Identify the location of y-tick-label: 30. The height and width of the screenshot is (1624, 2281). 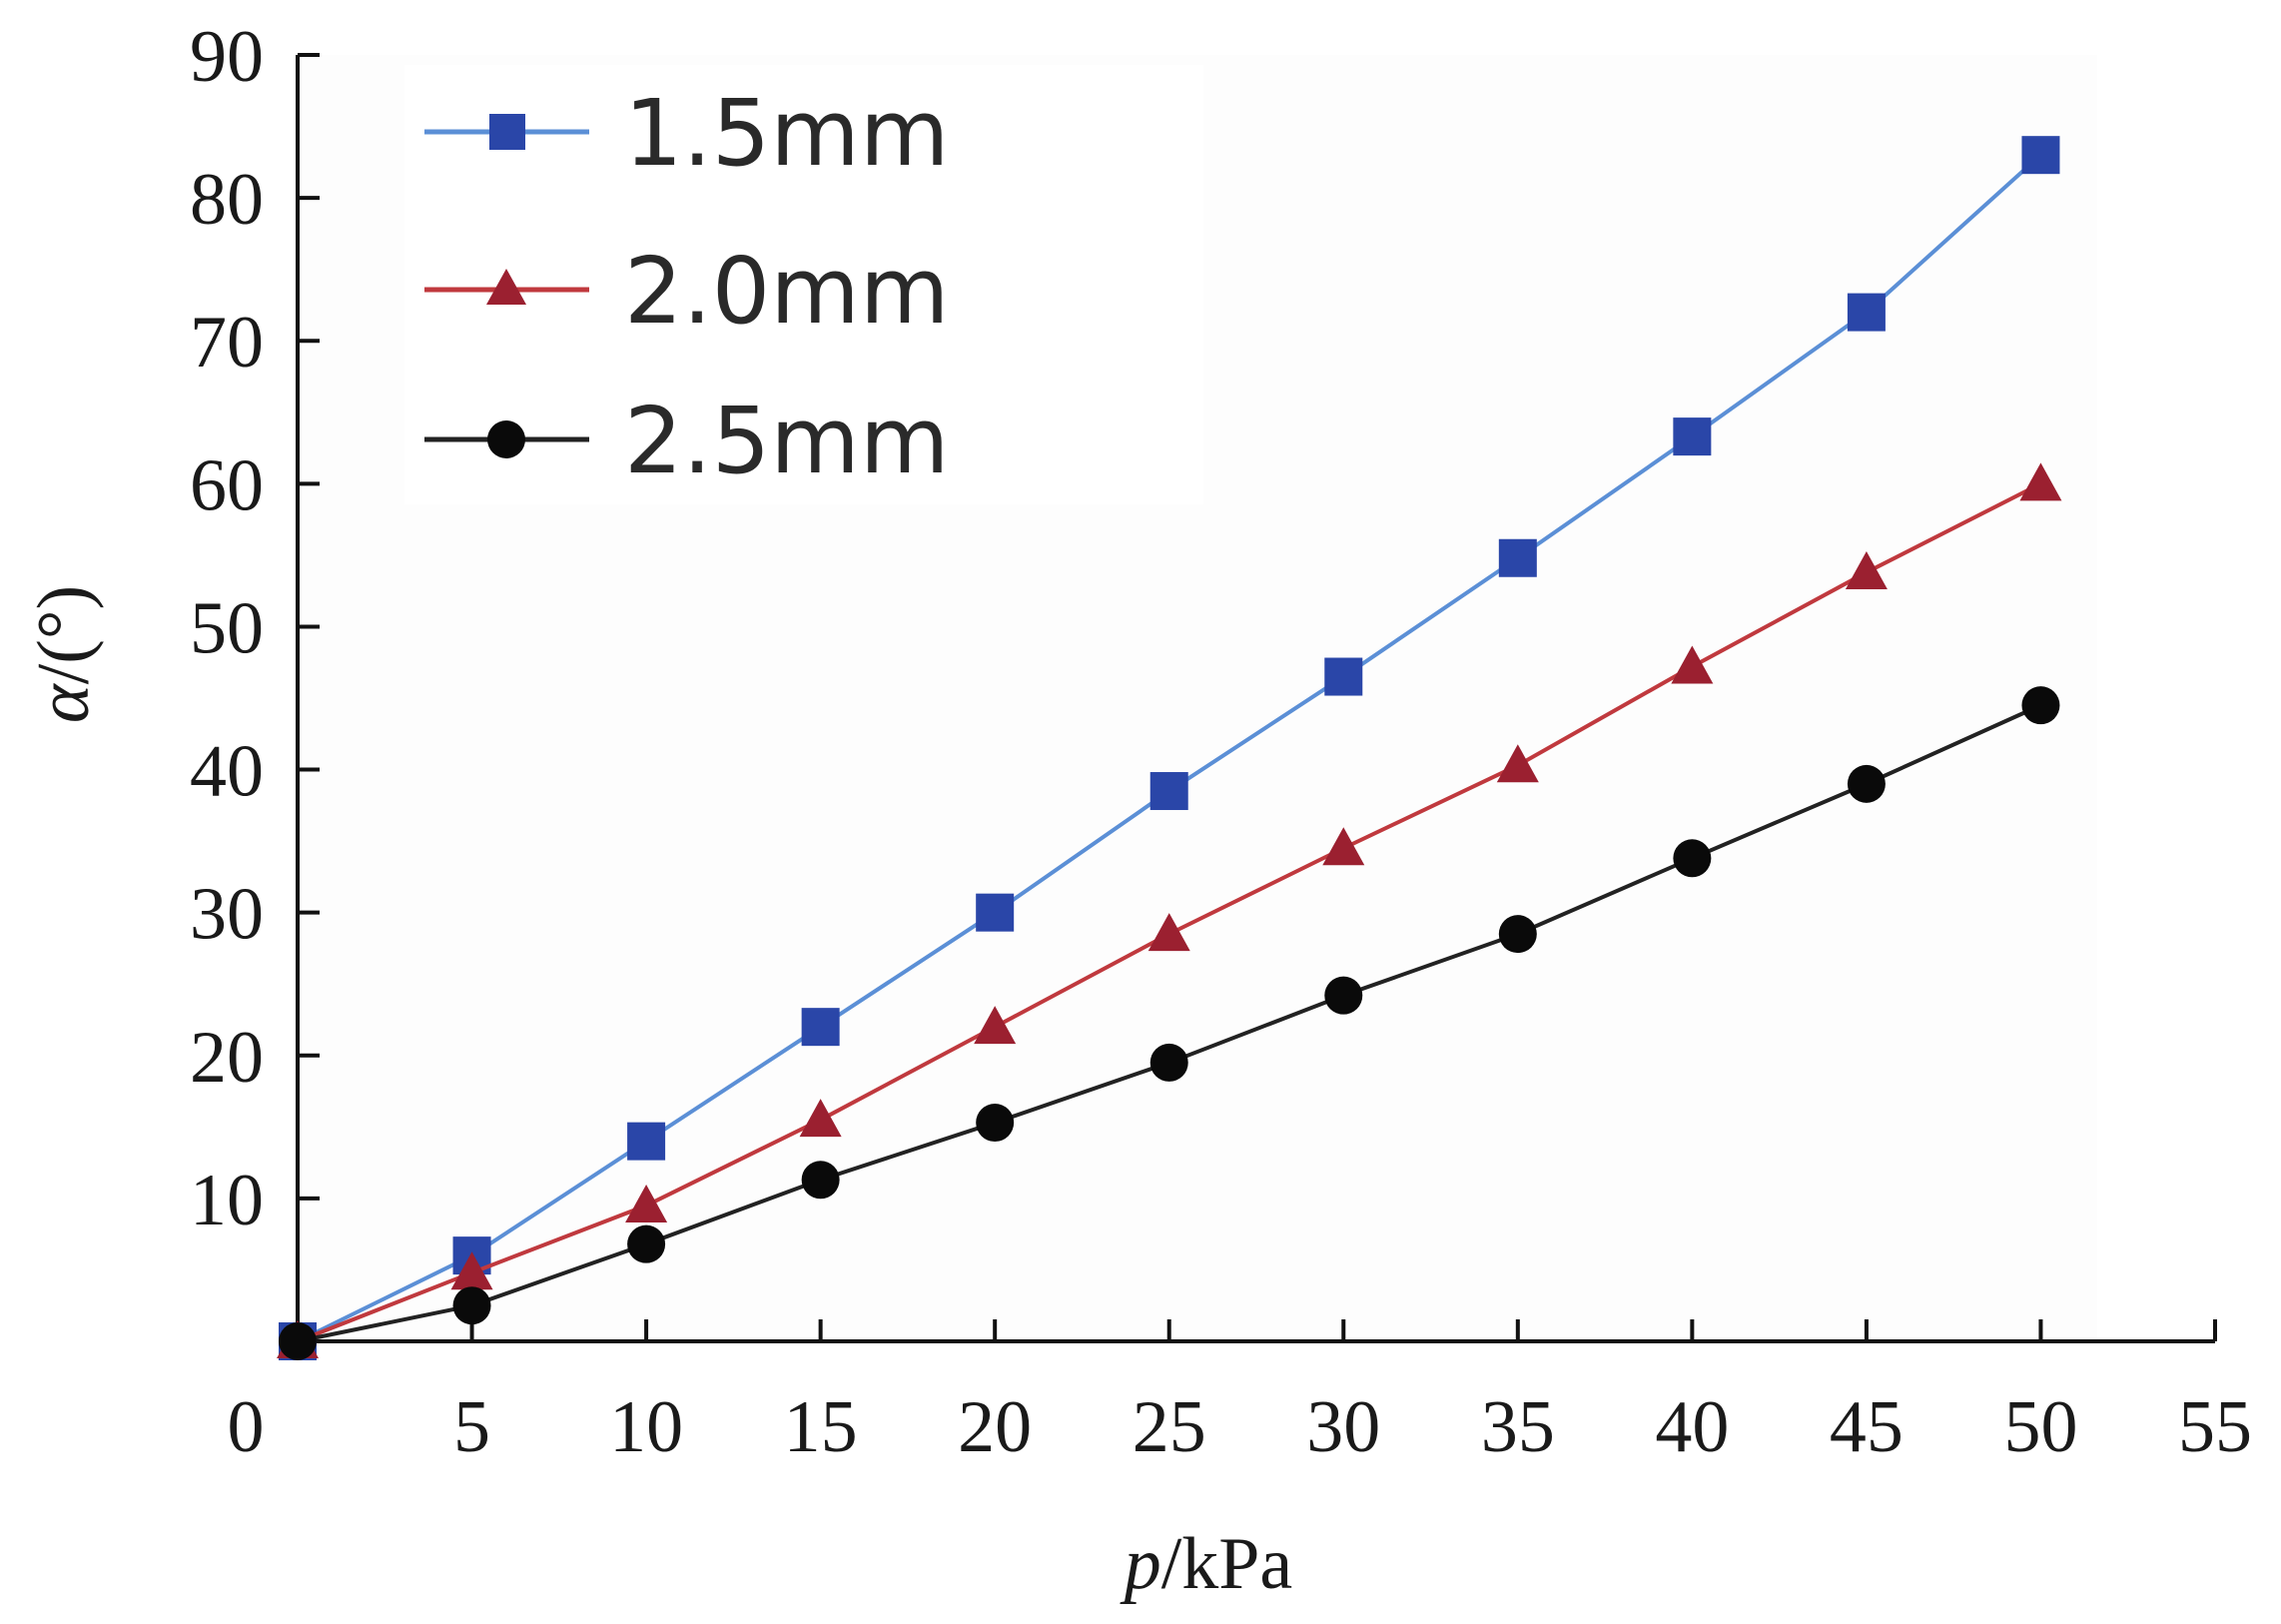
(227, 915).